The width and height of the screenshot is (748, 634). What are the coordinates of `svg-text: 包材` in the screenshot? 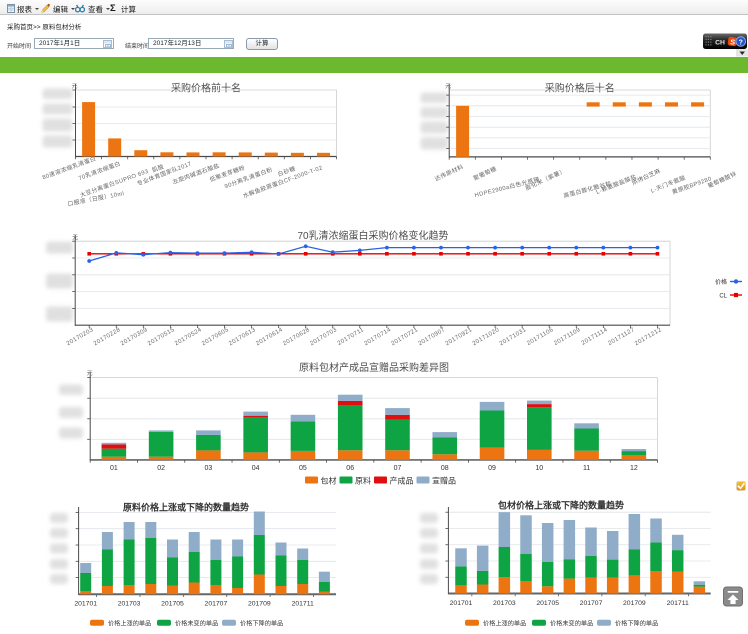 It's located at (329, 481).